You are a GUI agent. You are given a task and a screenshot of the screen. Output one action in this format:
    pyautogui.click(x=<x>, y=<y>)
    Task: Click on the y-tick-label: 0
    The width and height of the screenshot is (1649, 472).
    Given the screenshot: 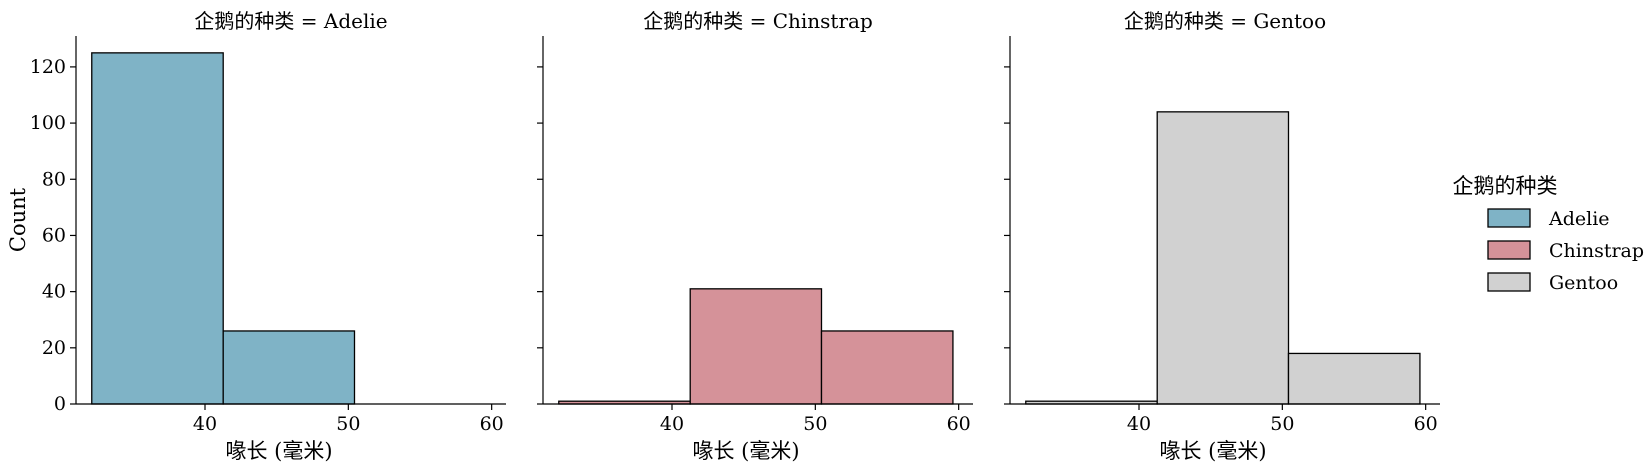 What is the action you would take?
    pyautogui.click(x=60, y=404)
    